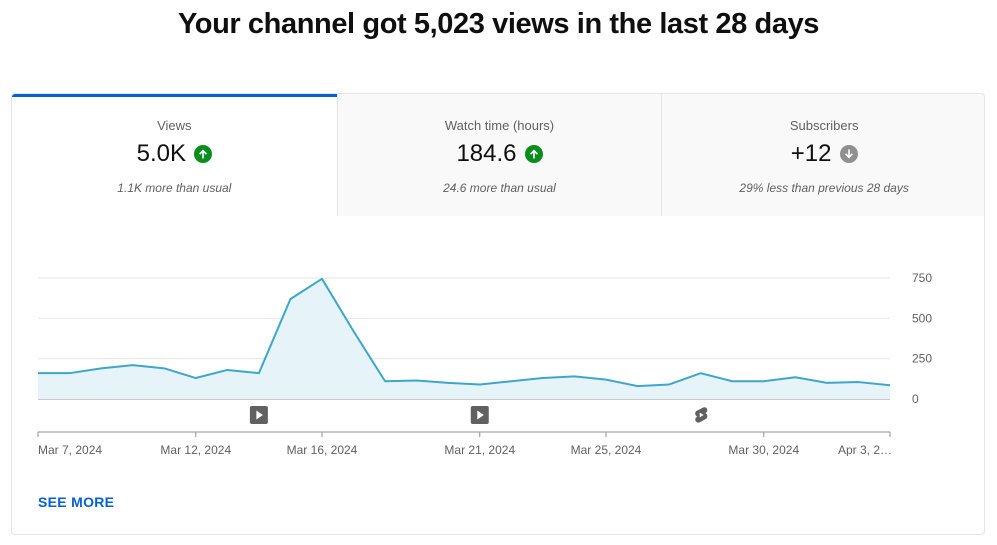  I want to click on arrow-down-icon, so click(848, 154).